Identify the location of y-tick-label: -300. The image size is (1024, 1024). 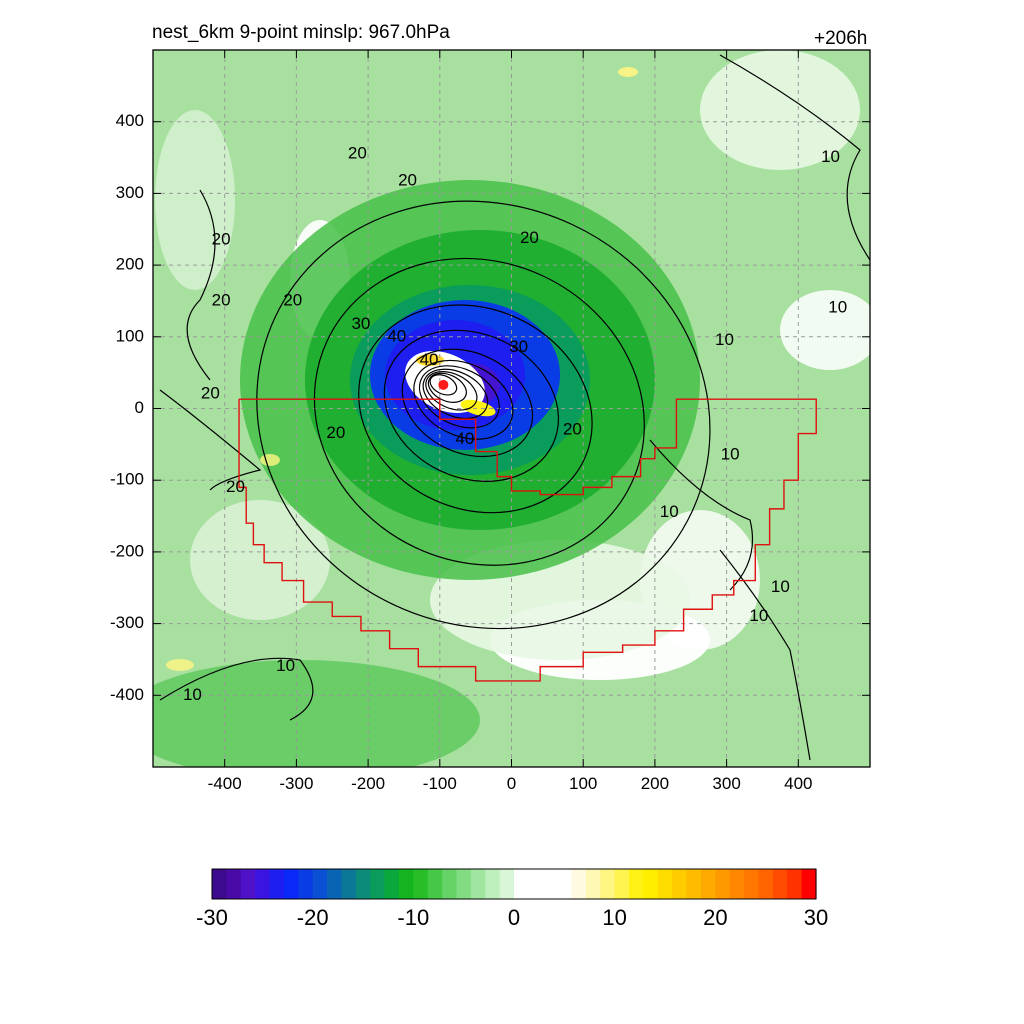
(127, 622).